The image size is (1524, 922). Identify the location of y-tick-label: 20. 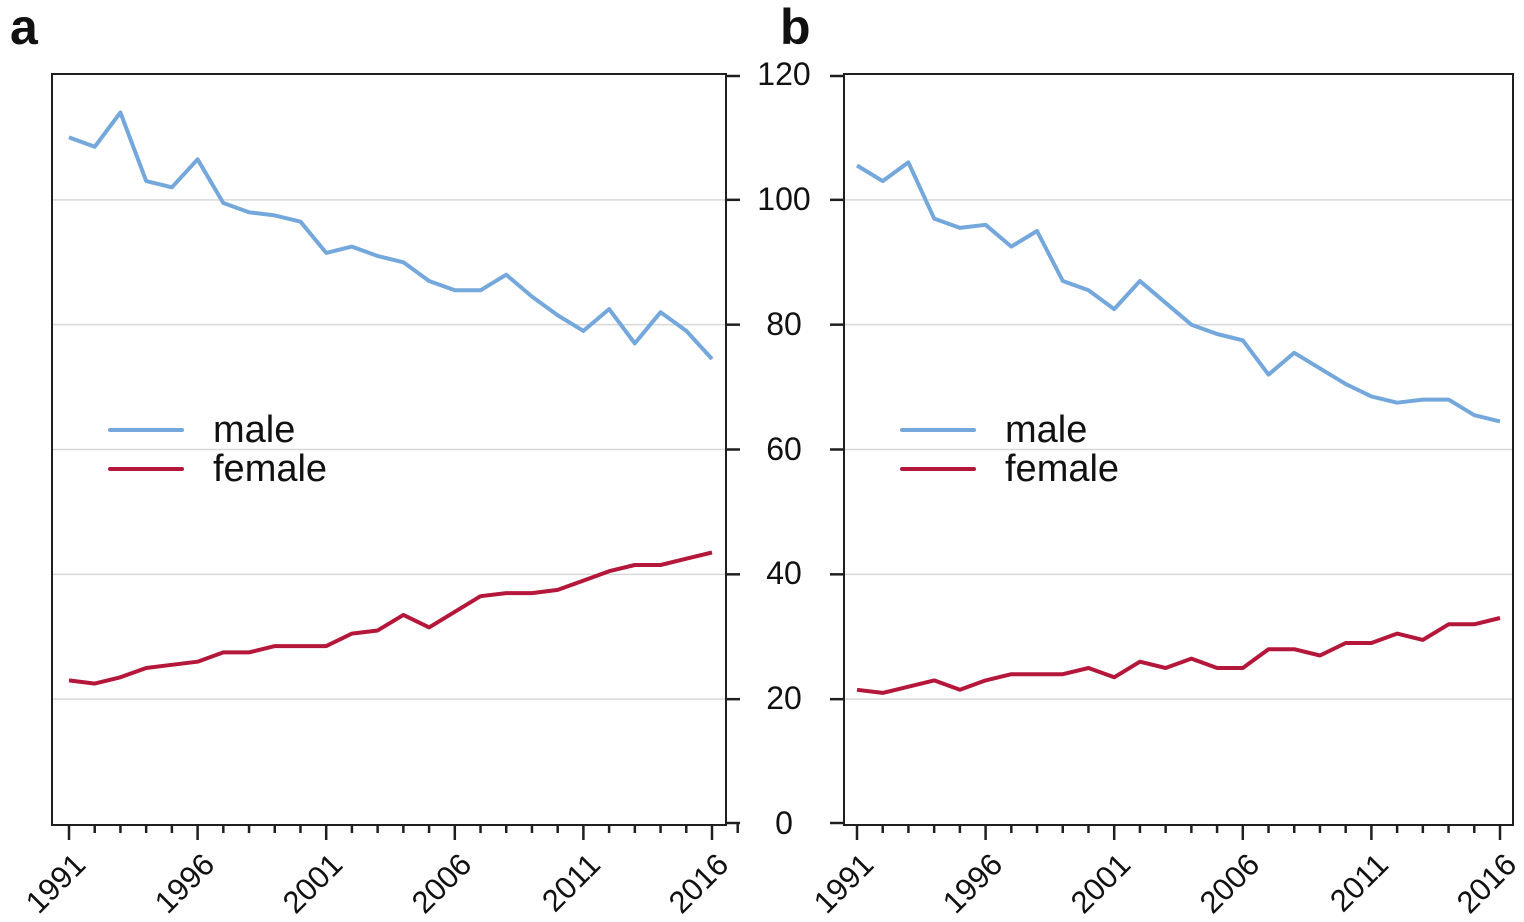
(784, 698).